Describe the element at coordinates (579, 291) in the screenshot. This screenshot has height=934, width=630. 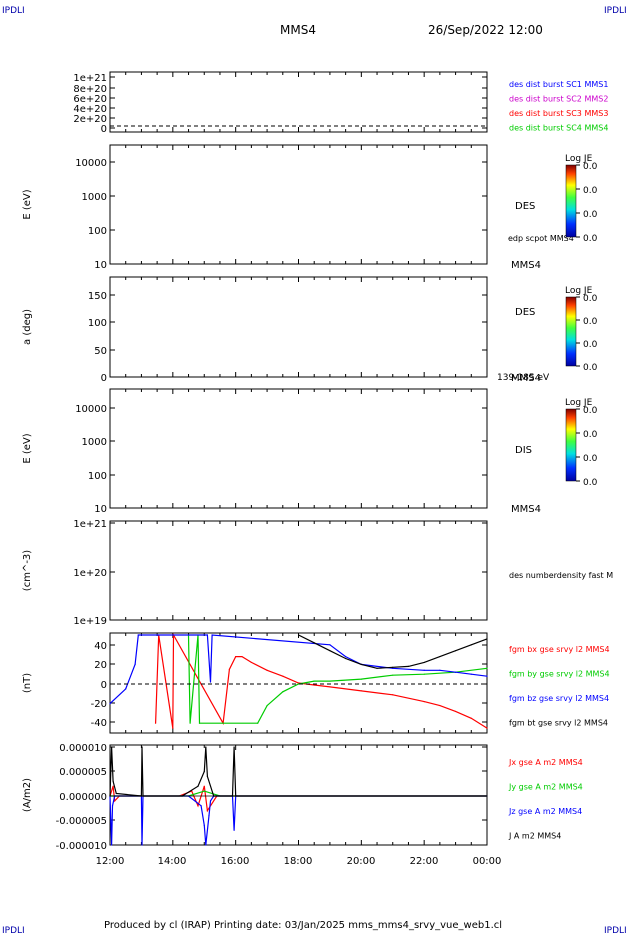
I see `colorbar-title: Log JE` at that location.